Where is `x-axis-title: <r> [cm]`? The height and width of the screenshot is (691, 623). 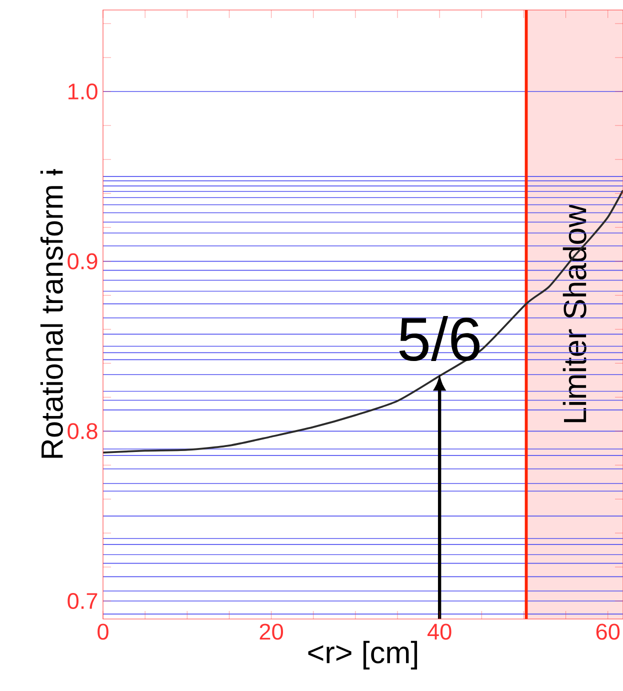
x-axis-title: <r> [cm] is located at coordinates (363, 655).